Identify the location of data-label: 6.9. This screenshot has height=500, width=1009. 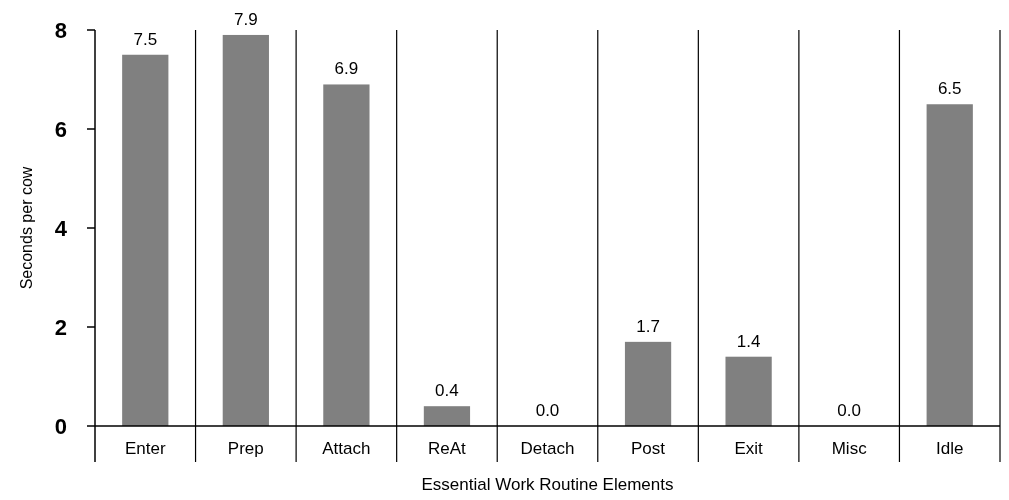
(346, 69).